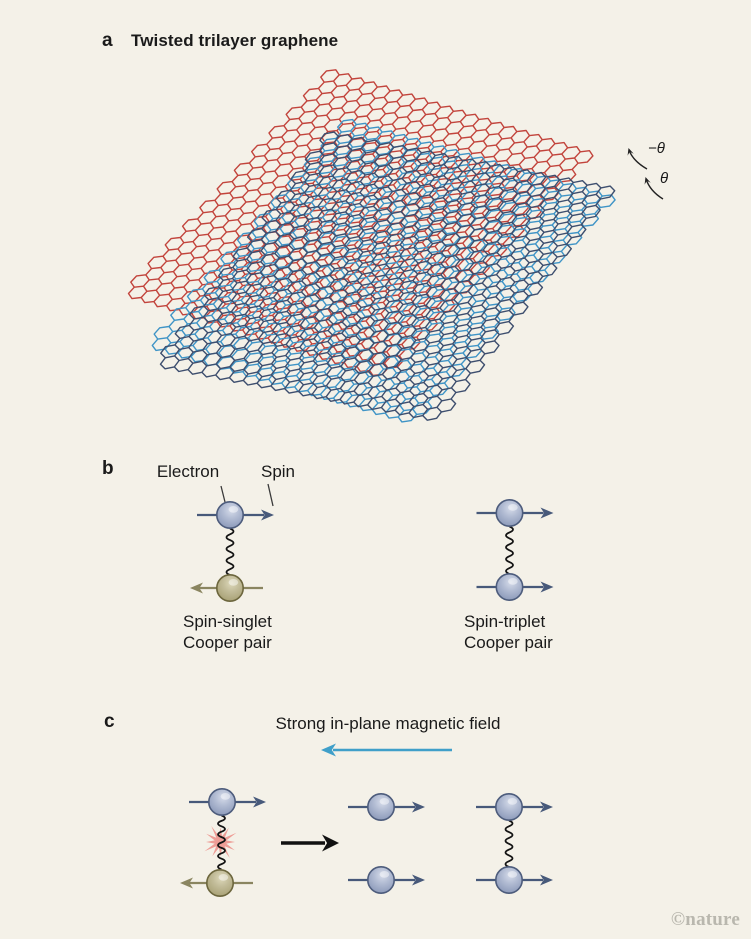 The image size is (751, 939). Describe the element at coordinates (310, 843) in the screenshot. I see `transition-arrow` at that location.